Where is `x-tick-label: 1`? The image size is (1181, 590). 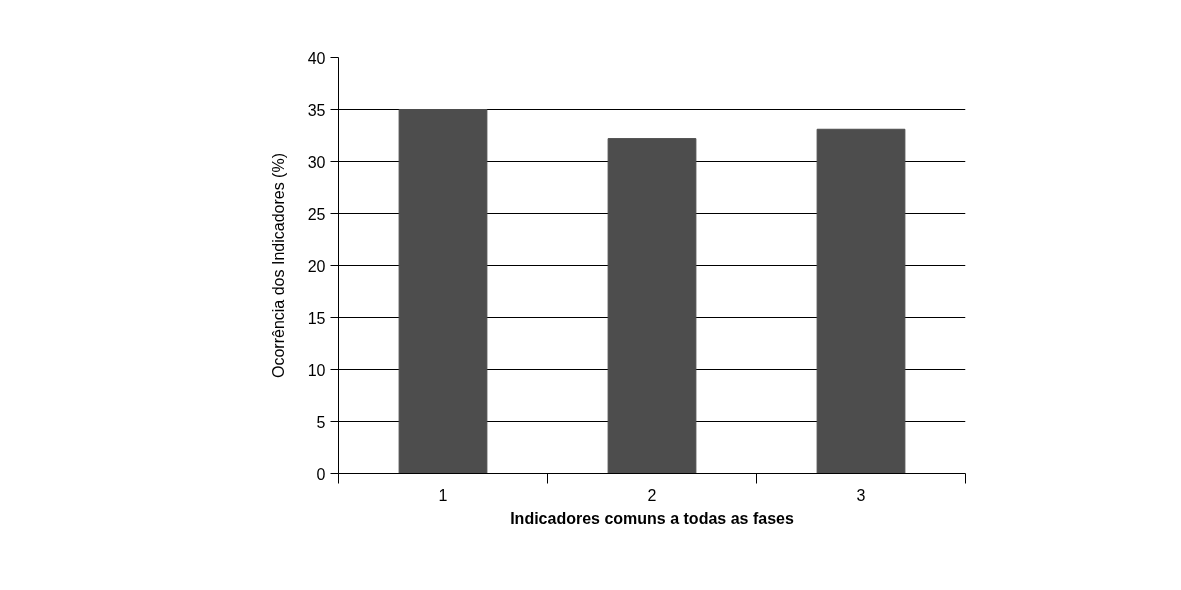 x-tick-label: 1 is located at coordinates (443, 495).